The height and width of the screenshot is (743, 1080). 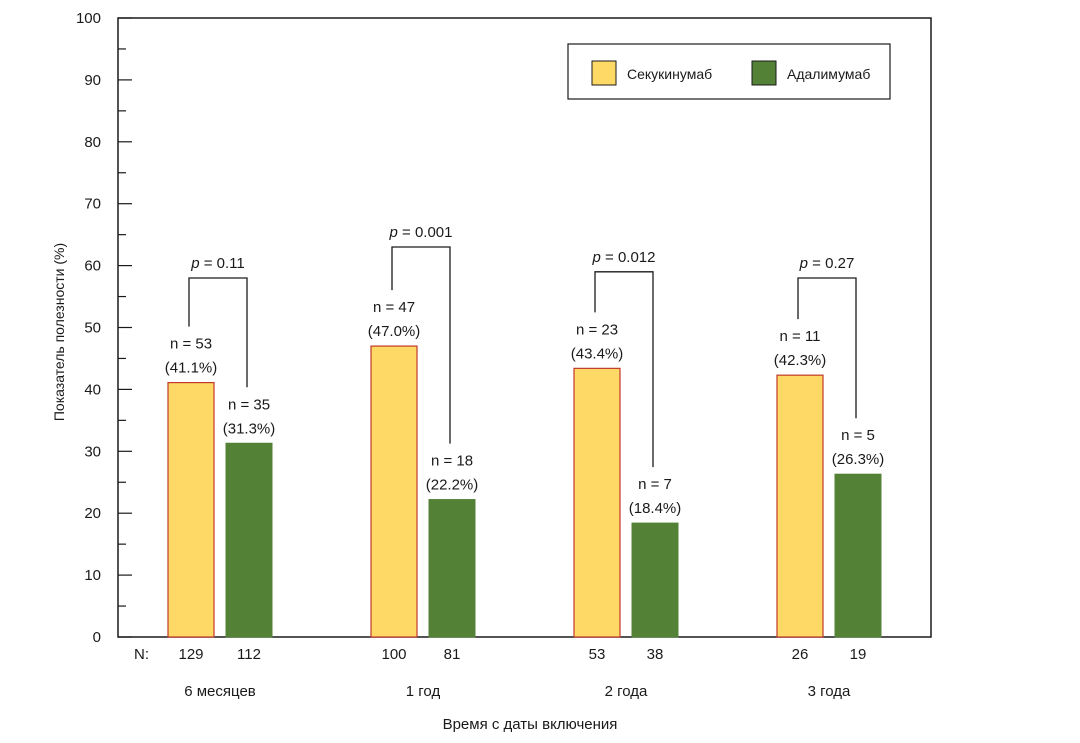 What do you see at coordinates (799, 336) in the screenshot?
I see `data-label-n: n = 11` at bounding box center [799, 336].